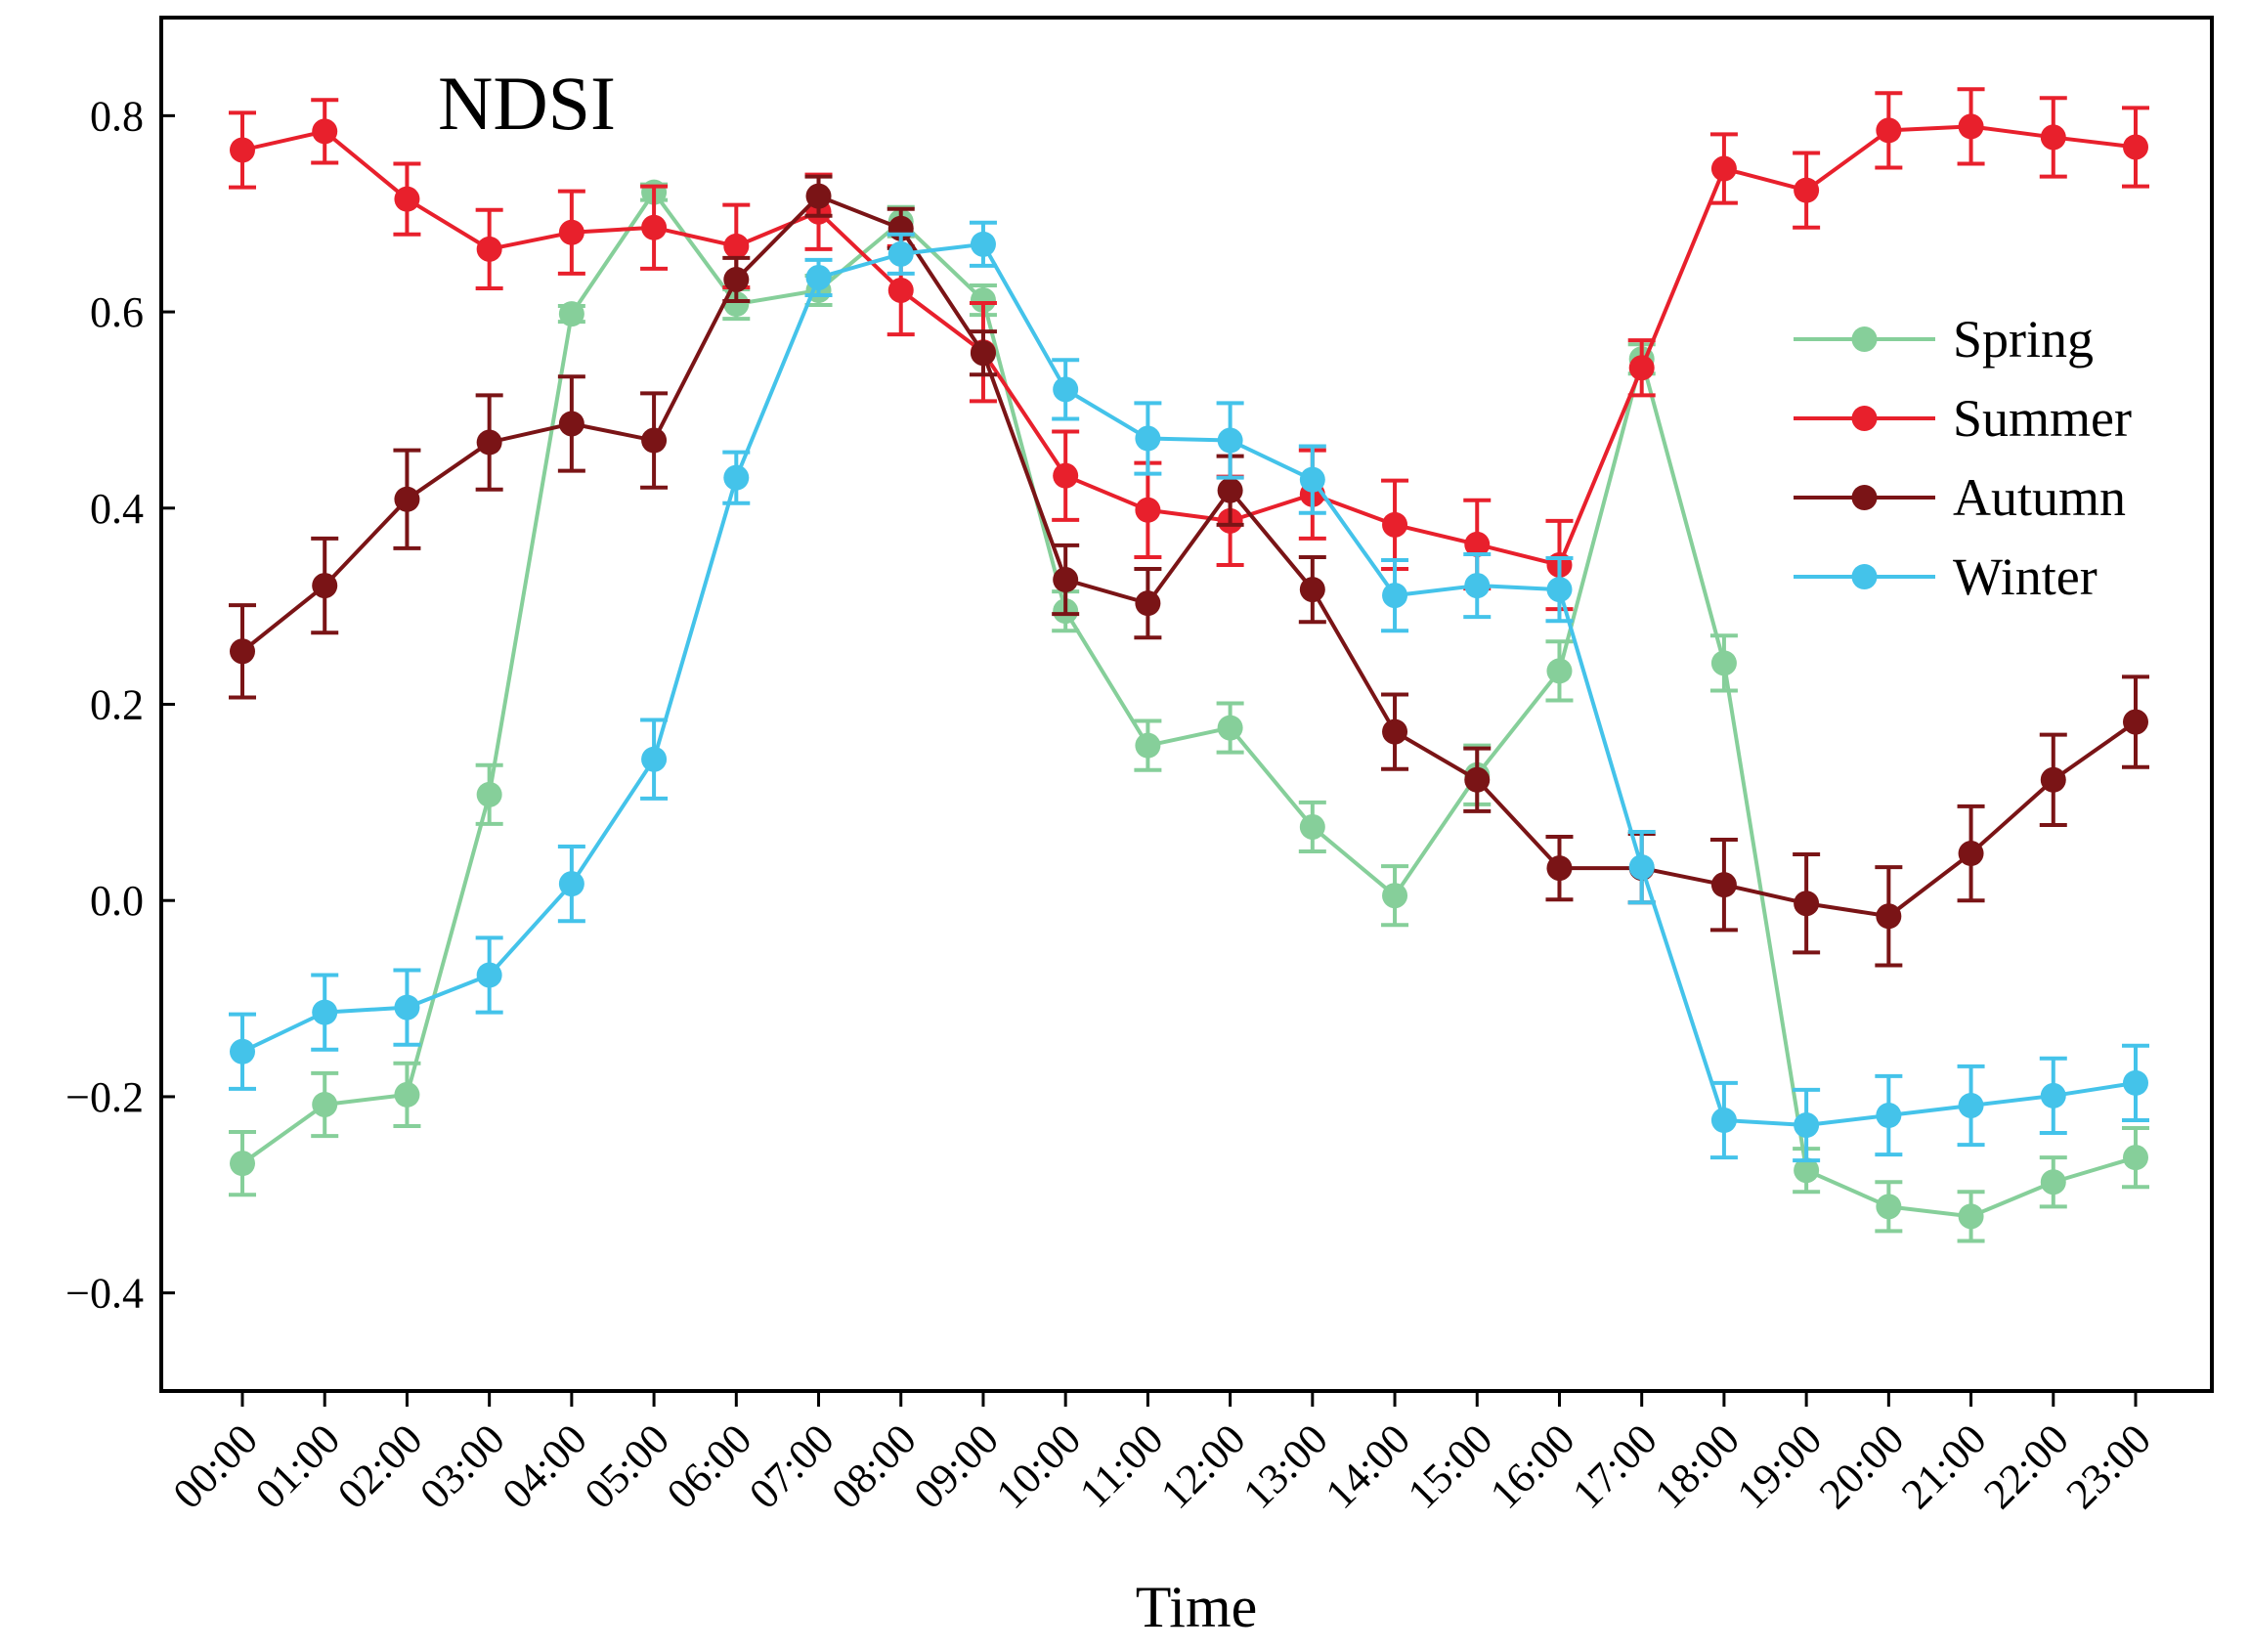 The height and width of the screenshot is (1652, 2249). Describe the element at coordinates (1197, 1607) in the screenshot. I see `x-axis-title: Time` at that location.